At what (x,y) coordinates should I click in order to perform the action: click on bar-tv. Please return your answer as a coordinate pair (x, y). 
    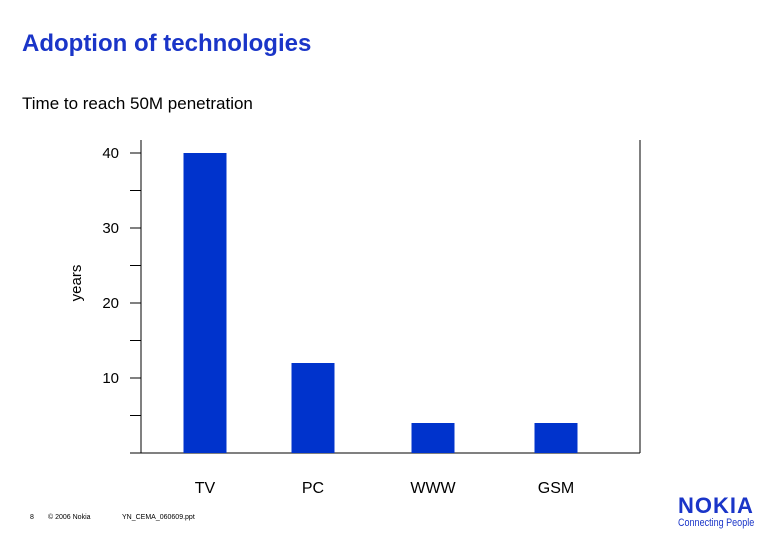
    Looking at the image, I should click on (205, 303).